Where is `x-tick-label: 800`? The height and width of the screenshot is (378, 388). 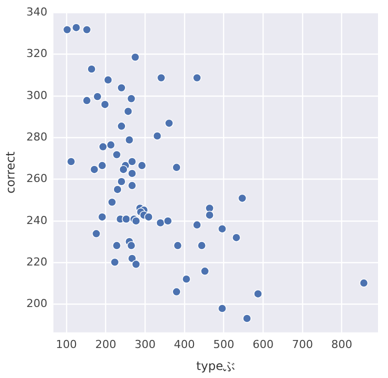 x-tick-label: 800 is located at coordinates (341, 344).